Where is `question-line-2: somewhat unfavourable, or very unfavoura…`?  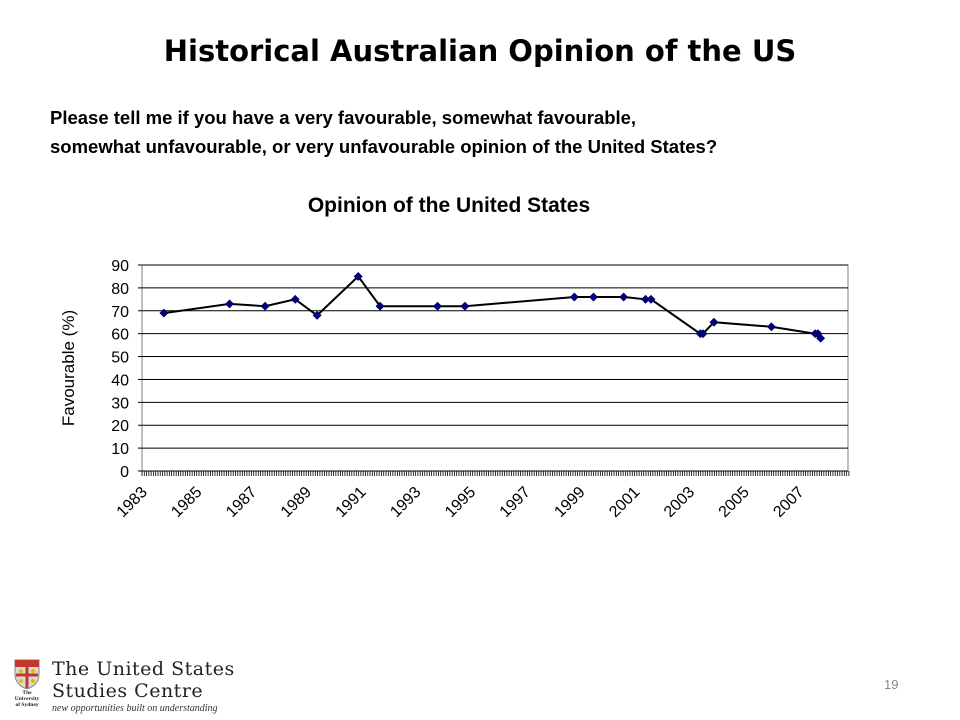
question-line-2: somewhat unfavourable, or very unfavoura… is located at coordinates (384, 146).